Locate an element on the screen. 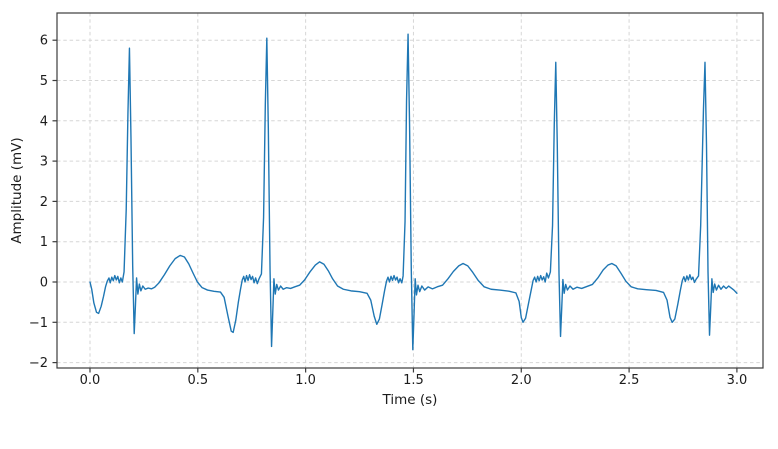 This screenshot has width=778, height=449. y-tick-label: −1 is located at coordinates (38, 323).